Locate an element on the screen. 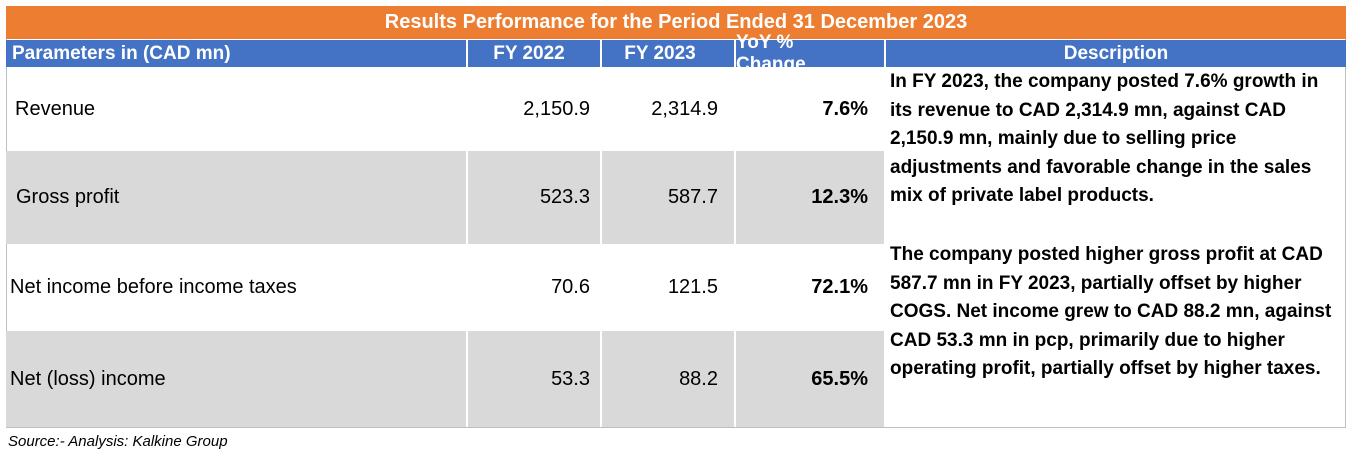  header-yoy-change: YoY % Change is located at coordinates (810, 53).